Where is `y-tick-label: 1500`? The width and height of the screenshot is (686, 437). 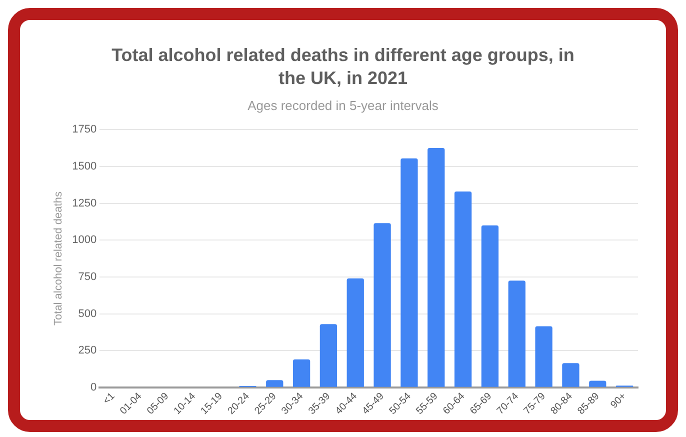
y-tick-label: 1500 is located at coordinates (84, 166).